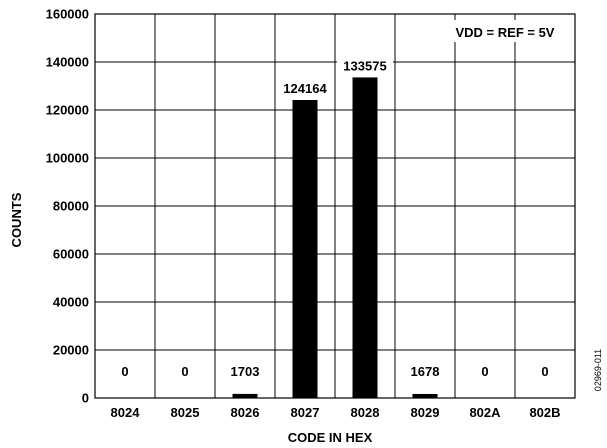 This screenshot has width=607, height=448. I want to click on x-tick-label: 802A, so click(485, 412).